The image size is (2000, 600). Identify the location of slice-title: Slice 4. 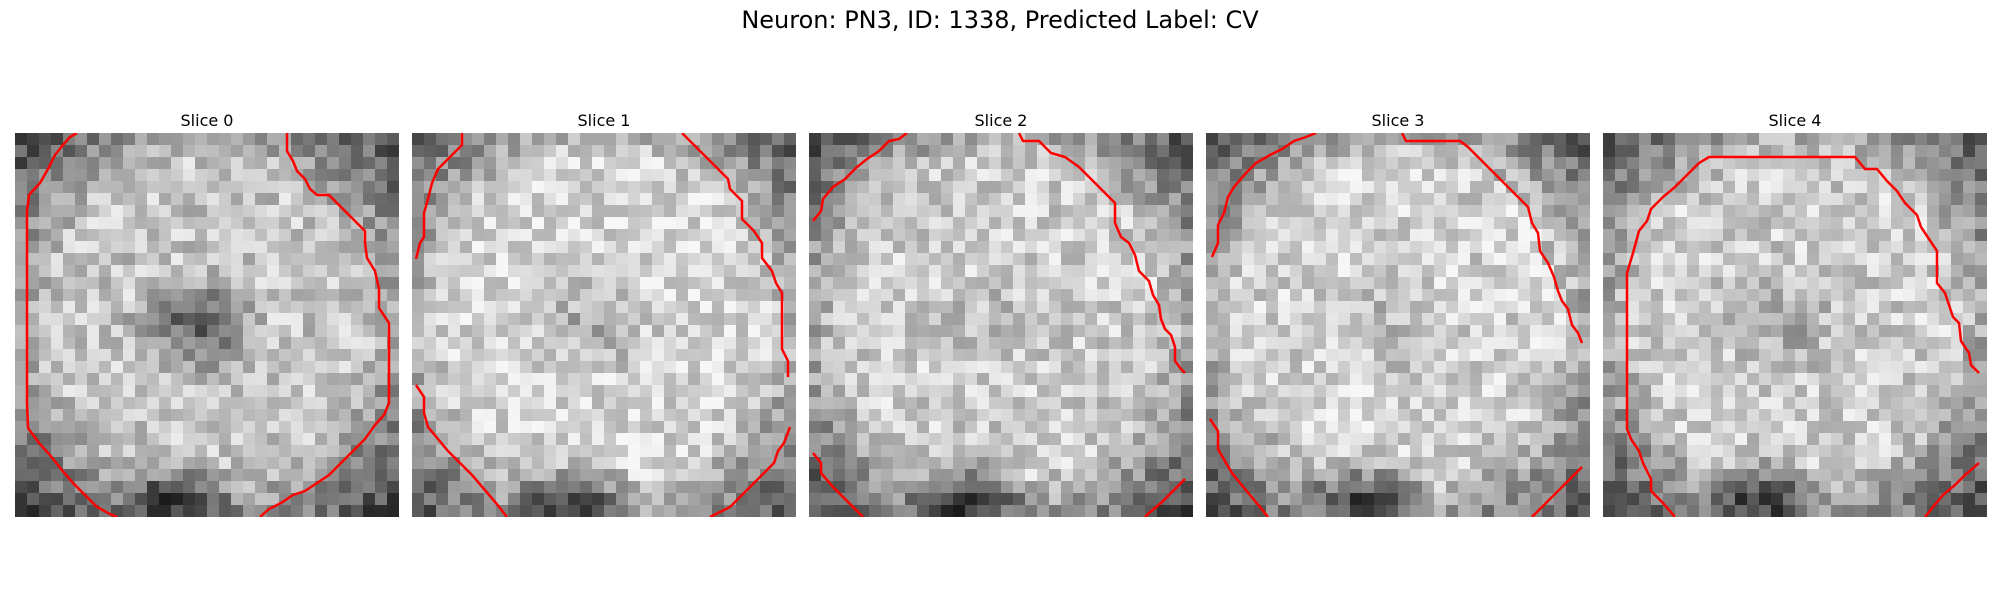
(1795, 120).